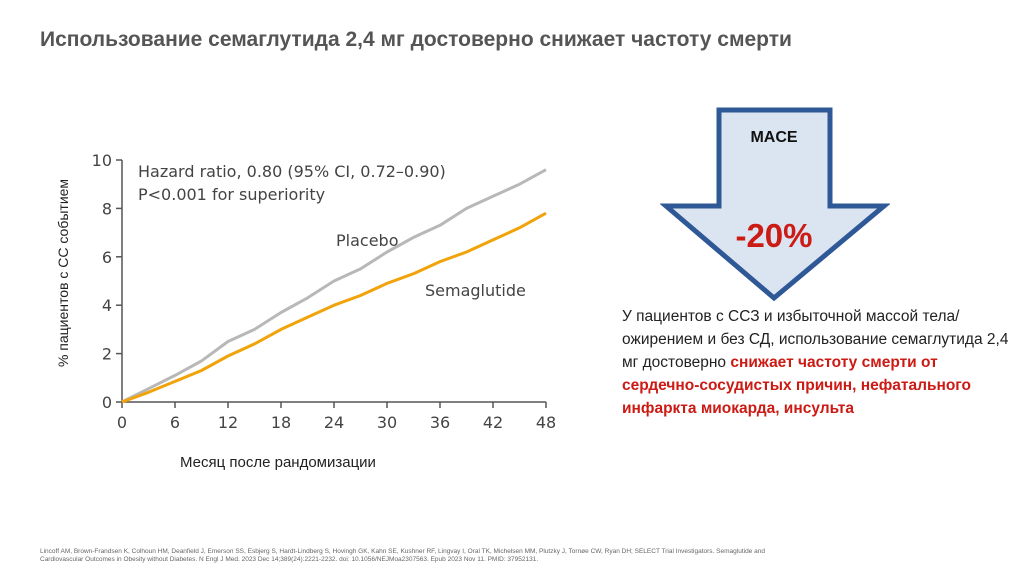 Image resolution: width=1024 pixels, height=574 pixels. I want to click on x-tick-label: 48, so click(546, 422).